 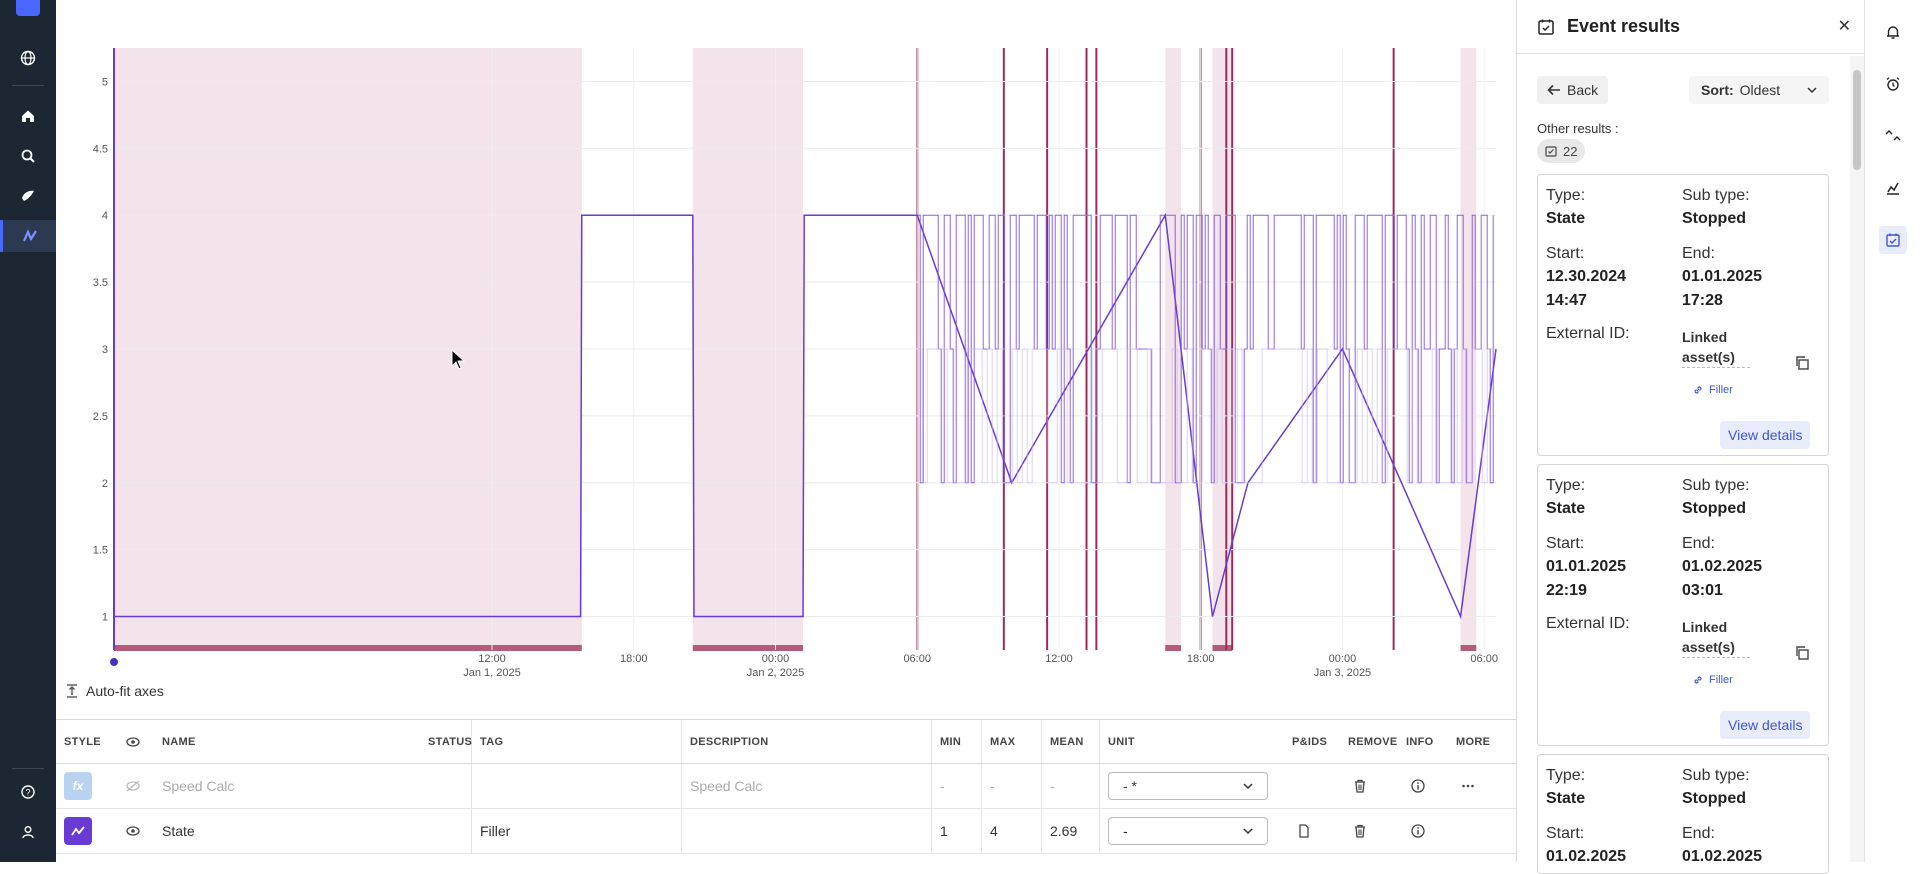 What do you see at coordinates (957, 786) in the screenshot?
I see `row-min: -` at bounding box center [957, 786].